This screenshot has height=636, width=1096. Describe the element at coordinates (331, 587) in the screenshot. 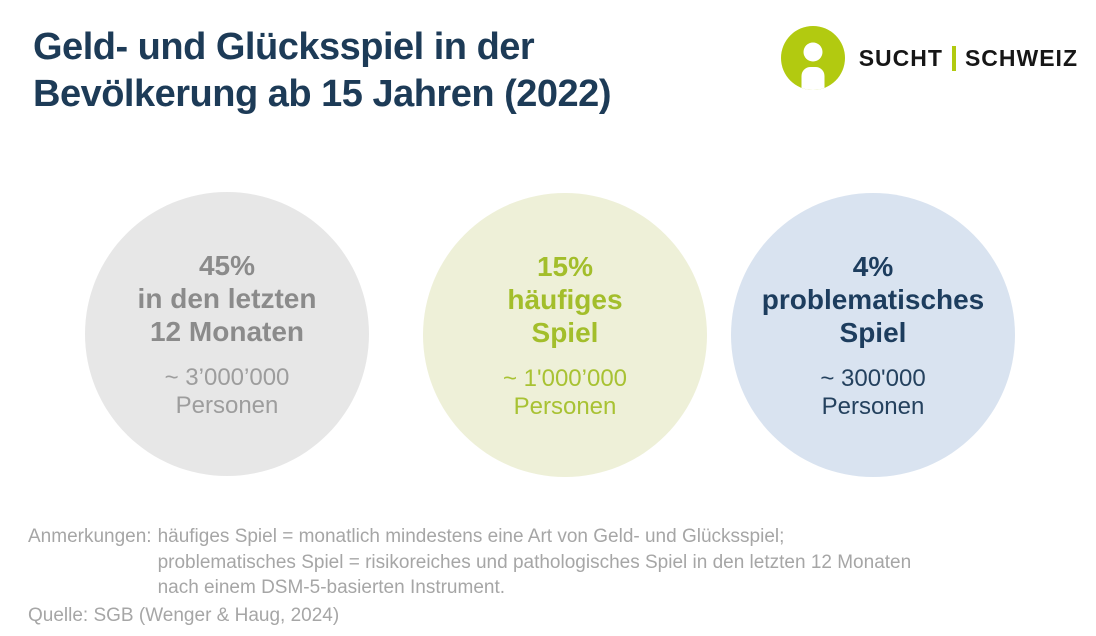

I see `annotation-line-3: nach einem DSM-5-basierten Instrument.` at that location.